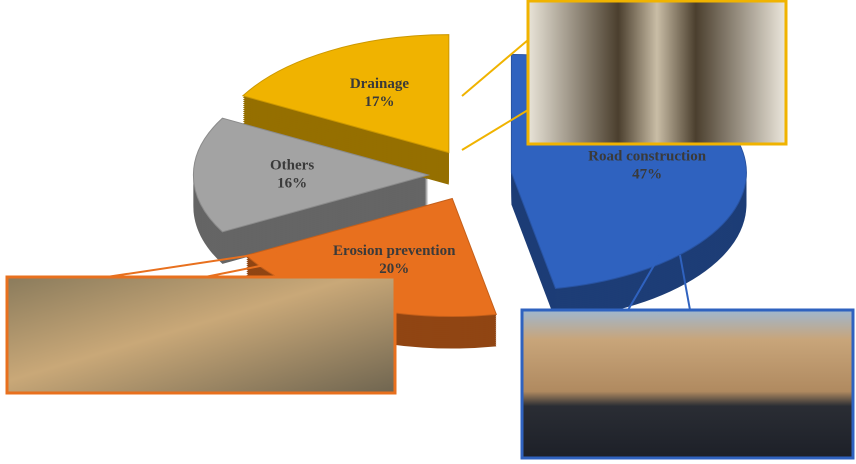 This screenshot has width=856, height=464. Describe the element at coordinates (647, 175) in the screenshot. I see `slice-value: 47%` at that location.